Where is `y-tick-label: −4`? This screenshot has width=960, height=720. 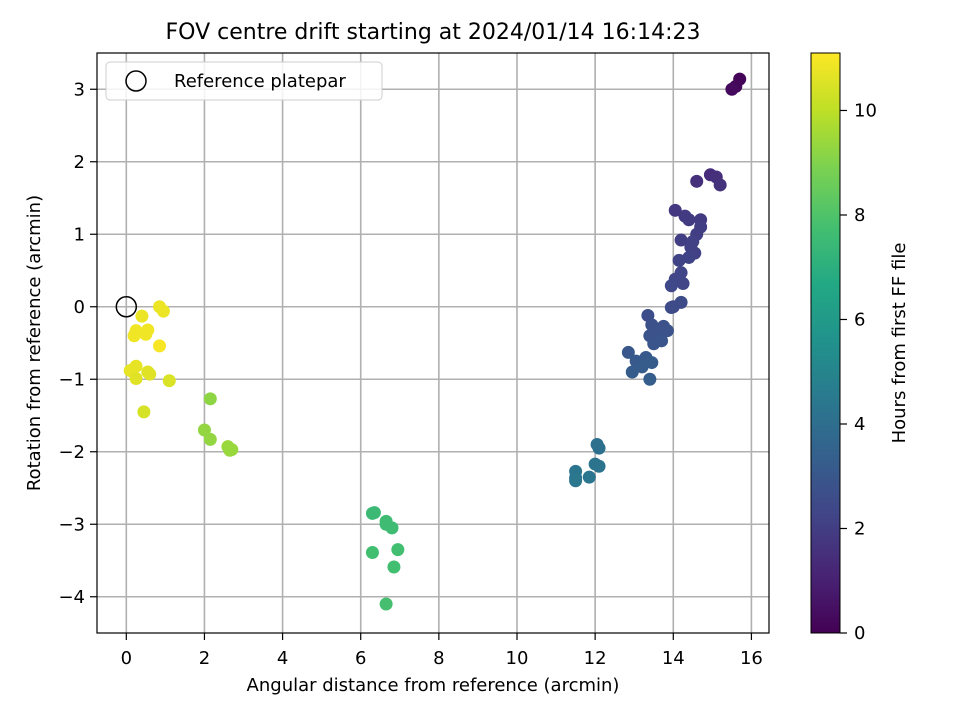
y-tick-label: −4 is located at coordinates (71, 597).